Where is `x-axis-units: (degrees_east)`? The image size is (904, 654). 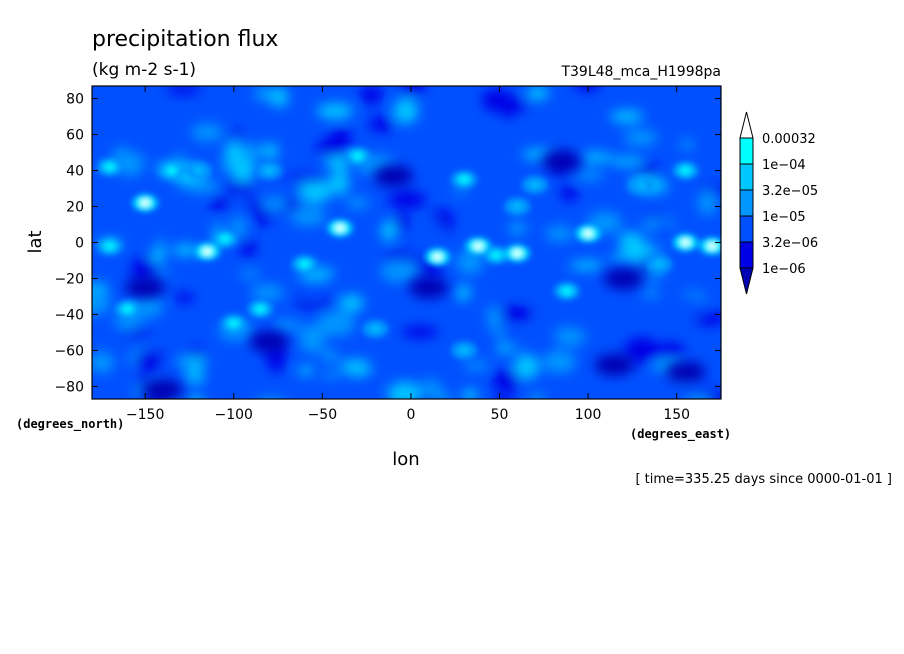
x-axis-units: (degrees_east) is located at coordinates (680, 434).